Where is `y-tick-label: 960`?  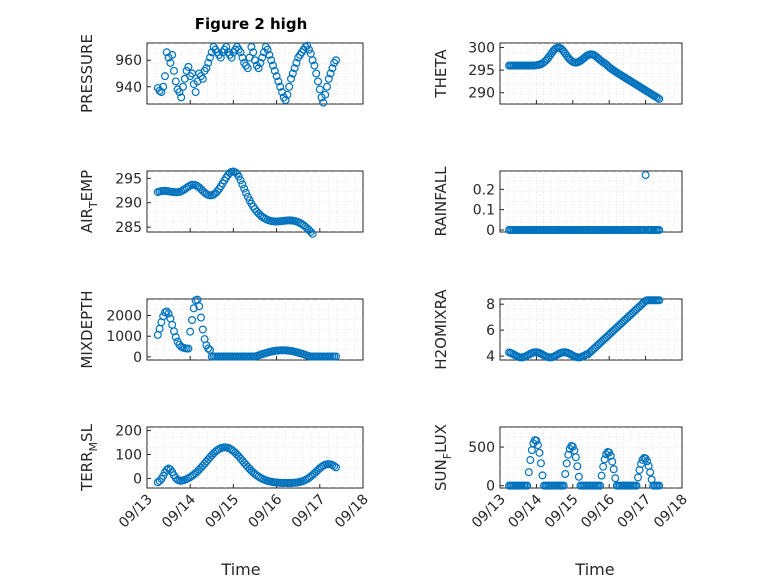 y-tick-label: 960 is located at coordinates (128, 61).